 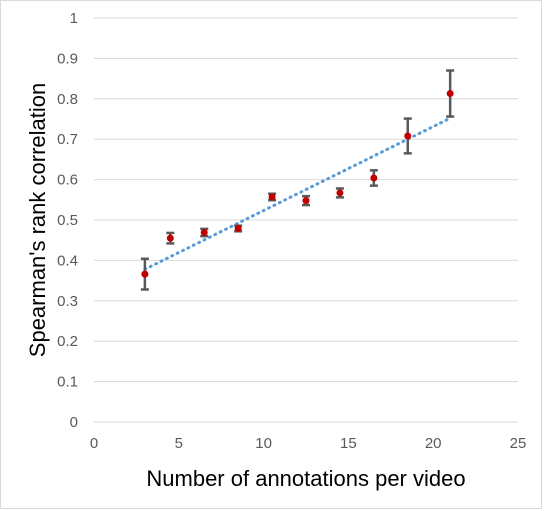 I want to click on y-tick-label: 0.2, so click(x=67, y=341).